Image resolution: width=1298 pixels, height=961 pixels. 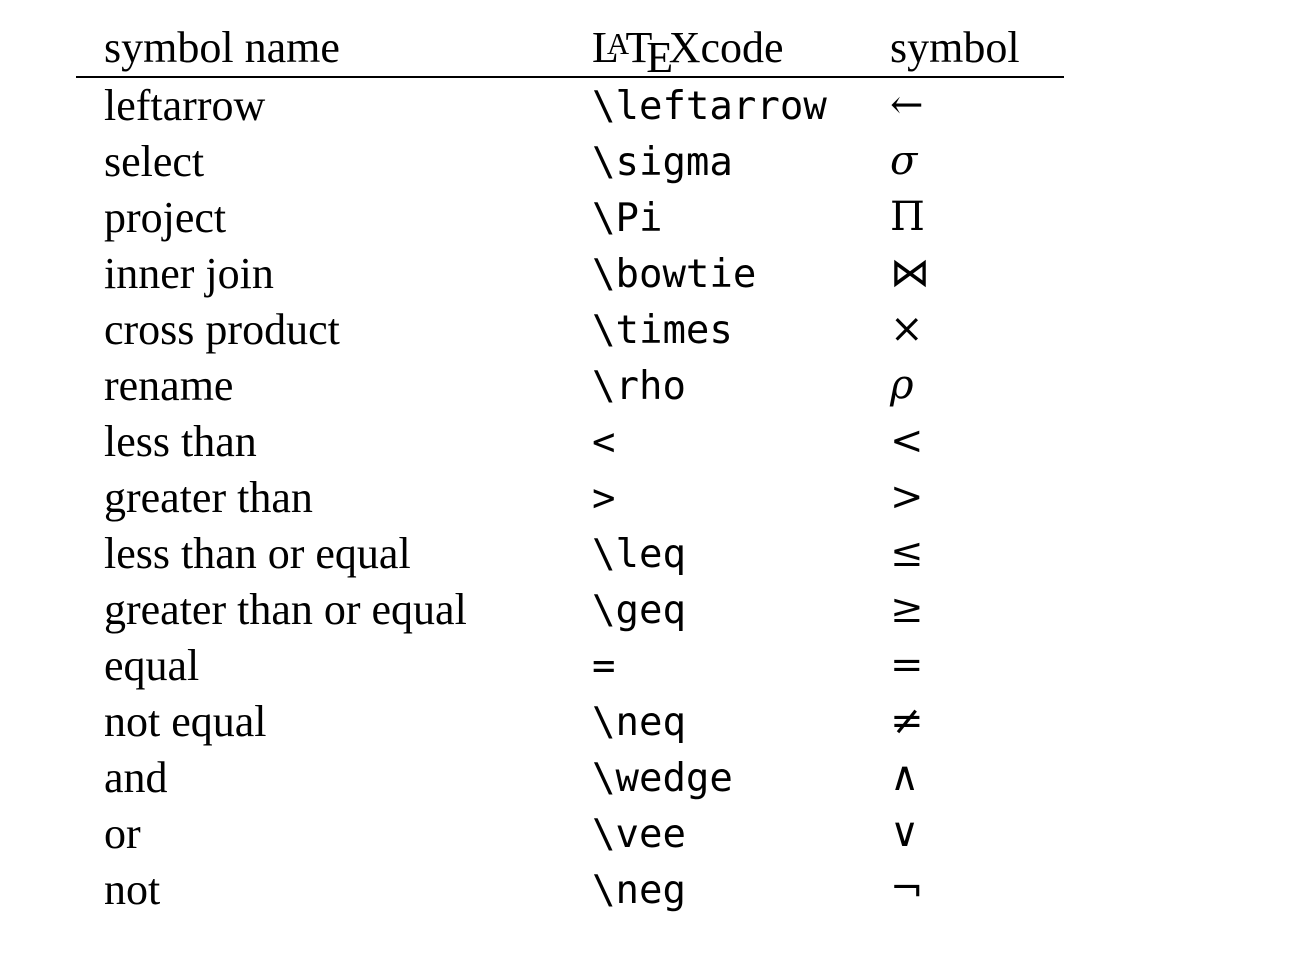 I want to click on symbol-name-cell: leftarrow, so click(x=185, y=105).